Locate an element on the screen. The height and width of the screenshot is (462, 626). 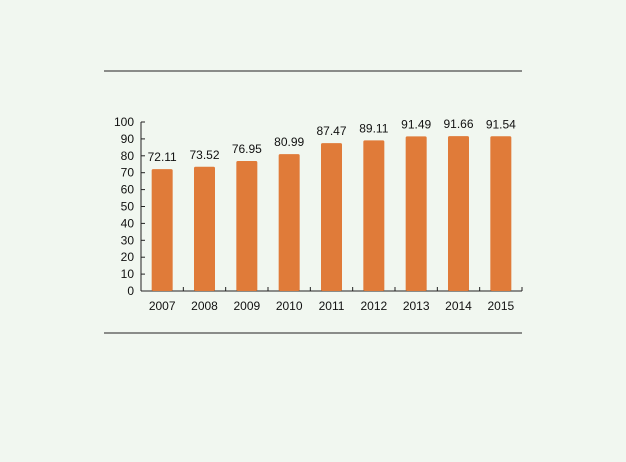
x-tick-label: 2008 is located at coordinates (204, 306).